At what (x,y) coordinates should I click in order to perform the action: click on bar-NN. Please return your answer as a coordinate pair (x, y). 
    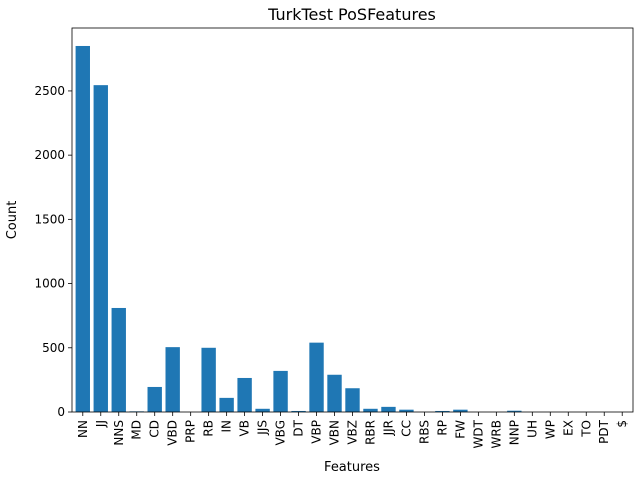
    Looking at the image, I should click on (82, 229).